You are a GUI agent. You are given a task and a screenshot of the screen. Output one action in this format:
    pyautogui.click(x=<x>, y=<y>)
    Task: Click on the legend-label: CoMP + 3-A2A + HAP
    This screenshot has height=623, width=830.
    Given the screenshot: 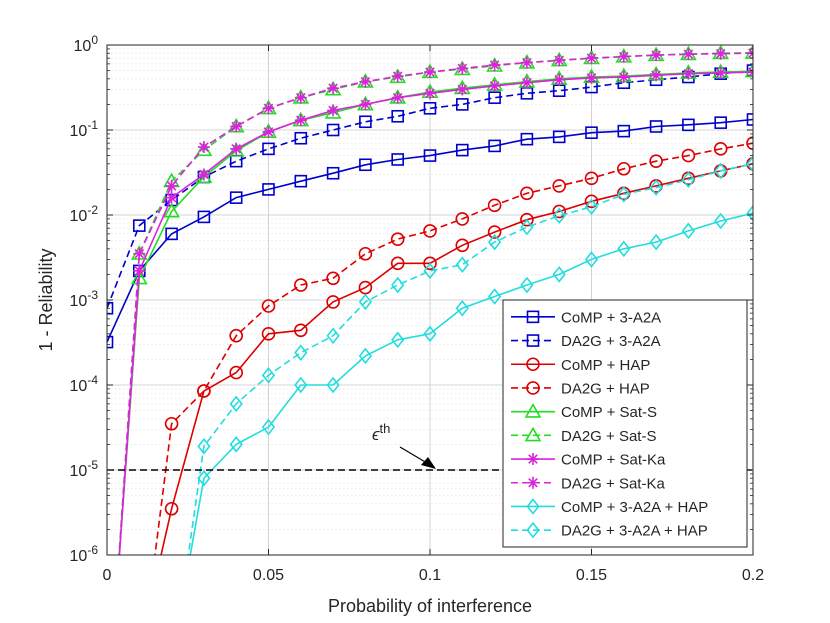 What is the action you would take?
    pyautogui.click(x=634, y=507)
    